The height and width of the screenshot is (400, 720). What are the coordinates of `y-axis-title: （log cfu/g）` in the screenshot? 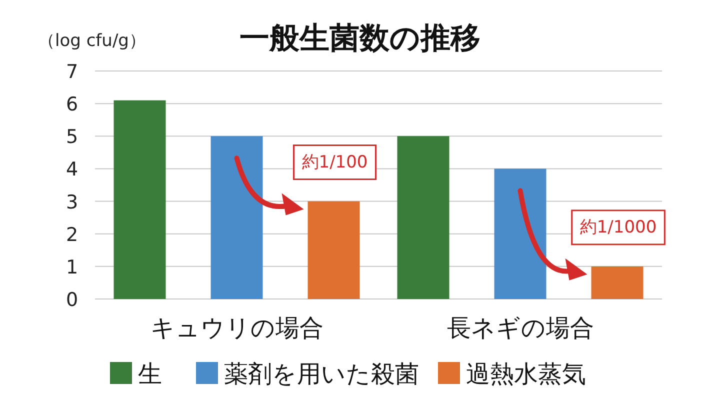 It's located at (92, 41).